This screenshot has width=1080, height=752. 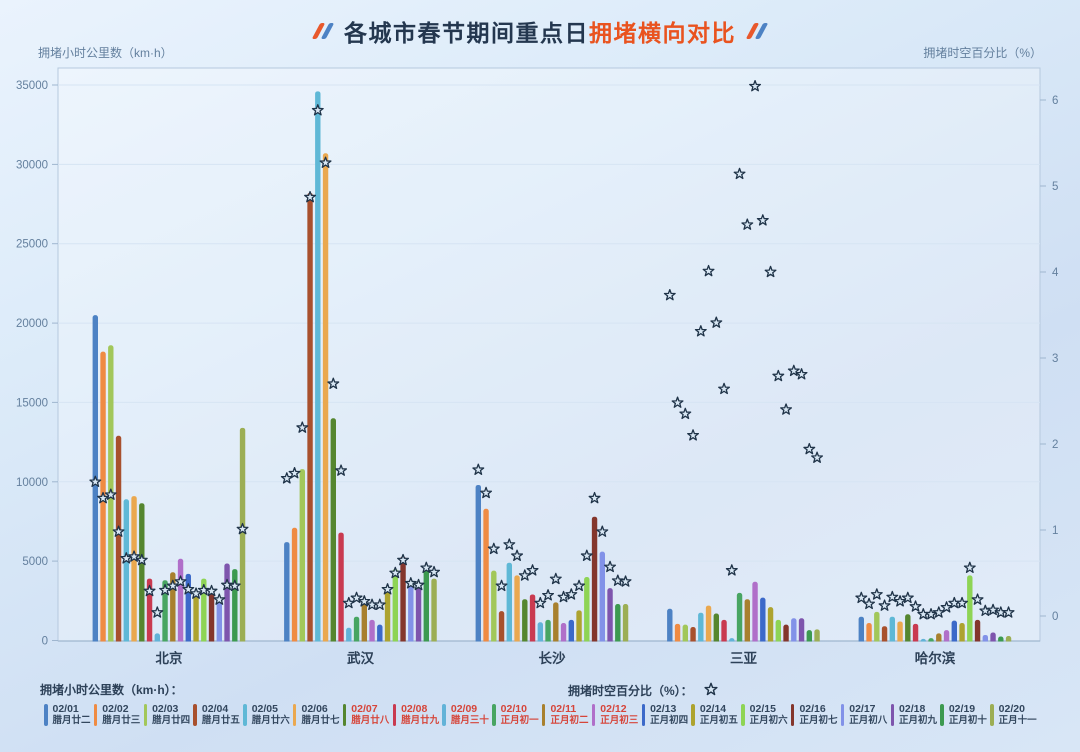 What do you see at coordinates (744, 658) in the screenshot?
I see `city-label-三亚: 三亚` at bounding box center [744, 658].